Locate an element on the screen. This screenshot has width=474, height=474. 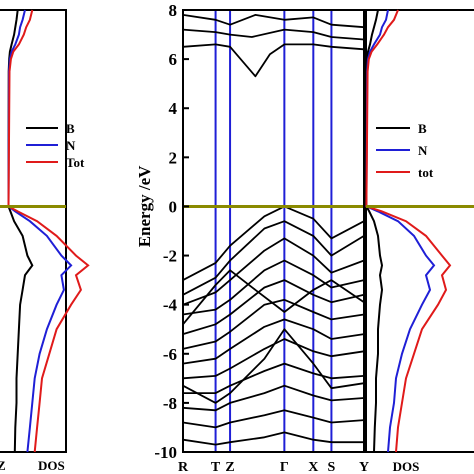
band-curve-v14 is located at coordinates (273, 366).